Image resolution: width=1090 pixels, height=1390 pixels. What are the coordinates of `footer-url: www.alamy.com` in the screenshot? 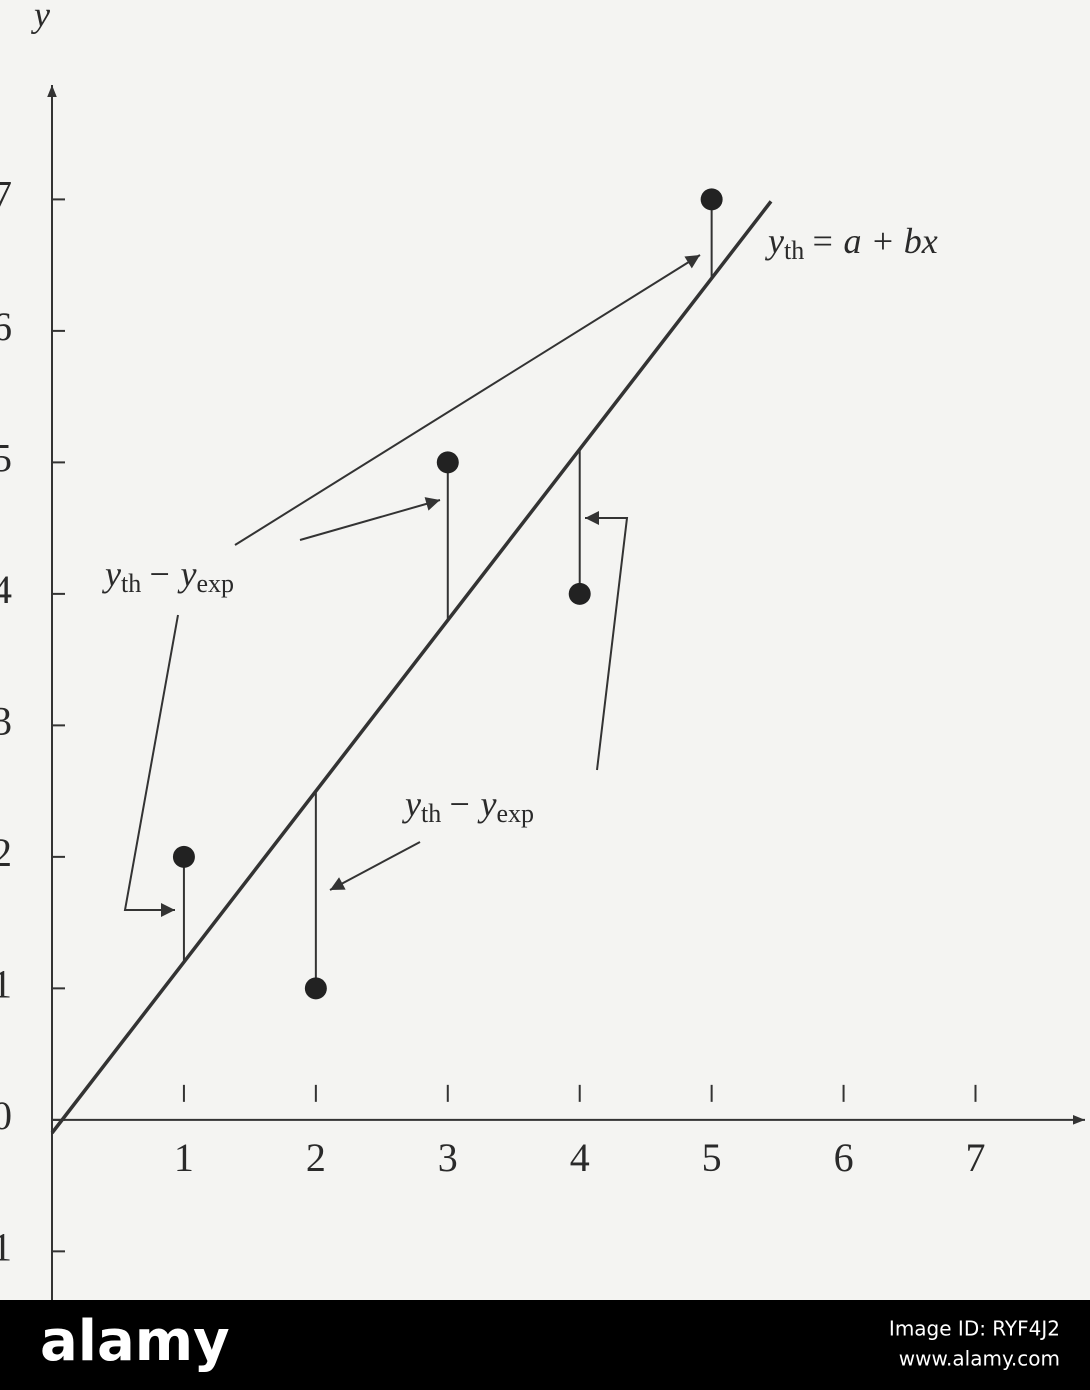 It's located at (979, 1359).